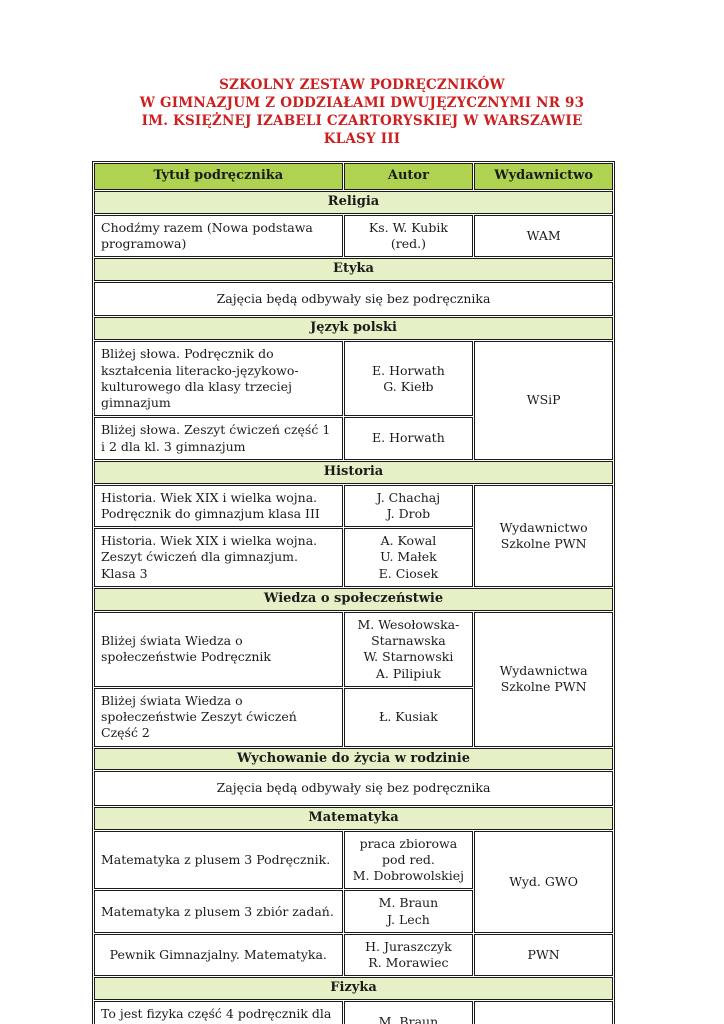 The height and width of the screenshot is (1024, 724). I want to click on section-row-wos: Wiedza o społeczeństwie, so click(353, 599).